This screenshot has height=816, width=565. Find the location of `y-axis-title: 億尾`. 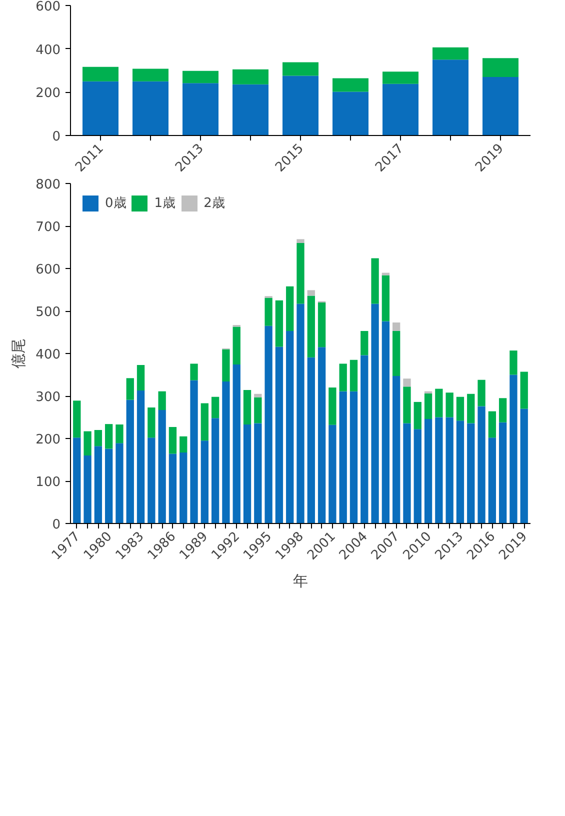

y-axis-title: 億尾 is located at coordinates (19, 353).